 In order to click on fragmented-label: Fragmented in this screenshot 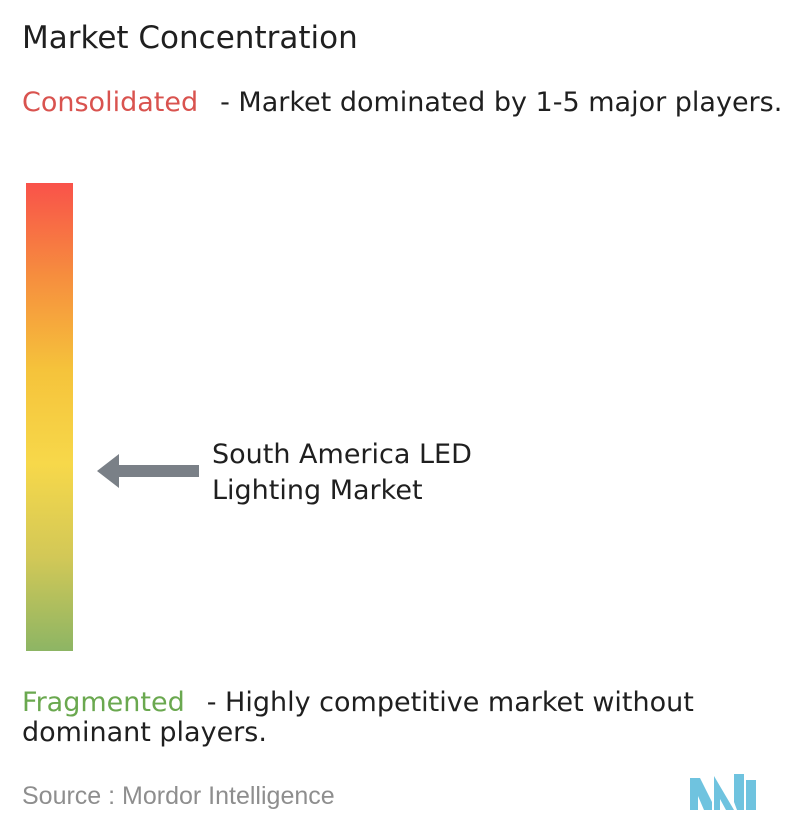, I will do `click(103, 702)`.